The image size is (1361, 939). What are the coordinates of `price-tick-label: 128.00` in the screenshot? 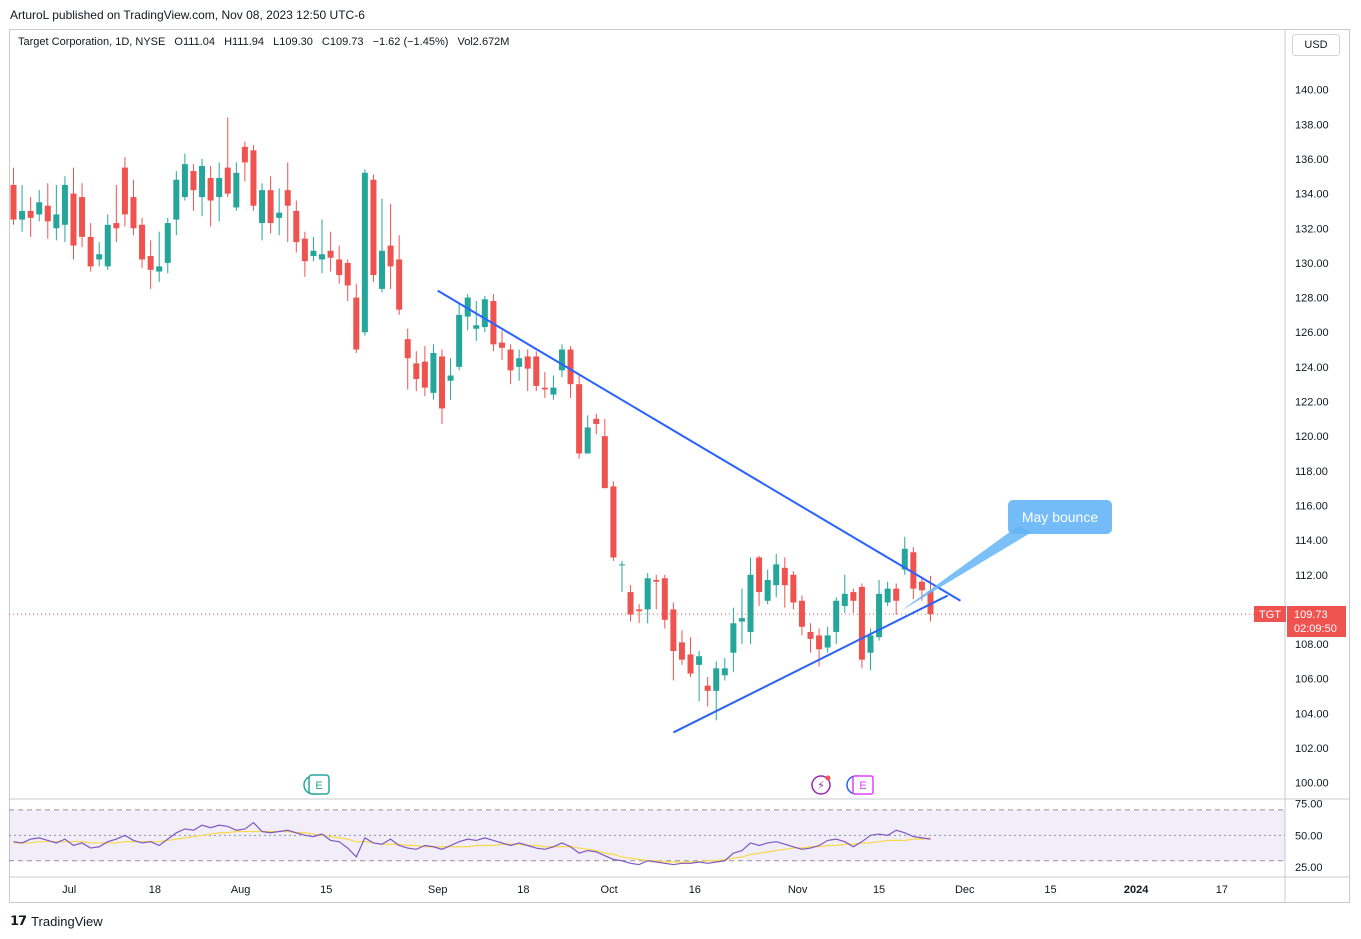 It's located at (1312, 299).